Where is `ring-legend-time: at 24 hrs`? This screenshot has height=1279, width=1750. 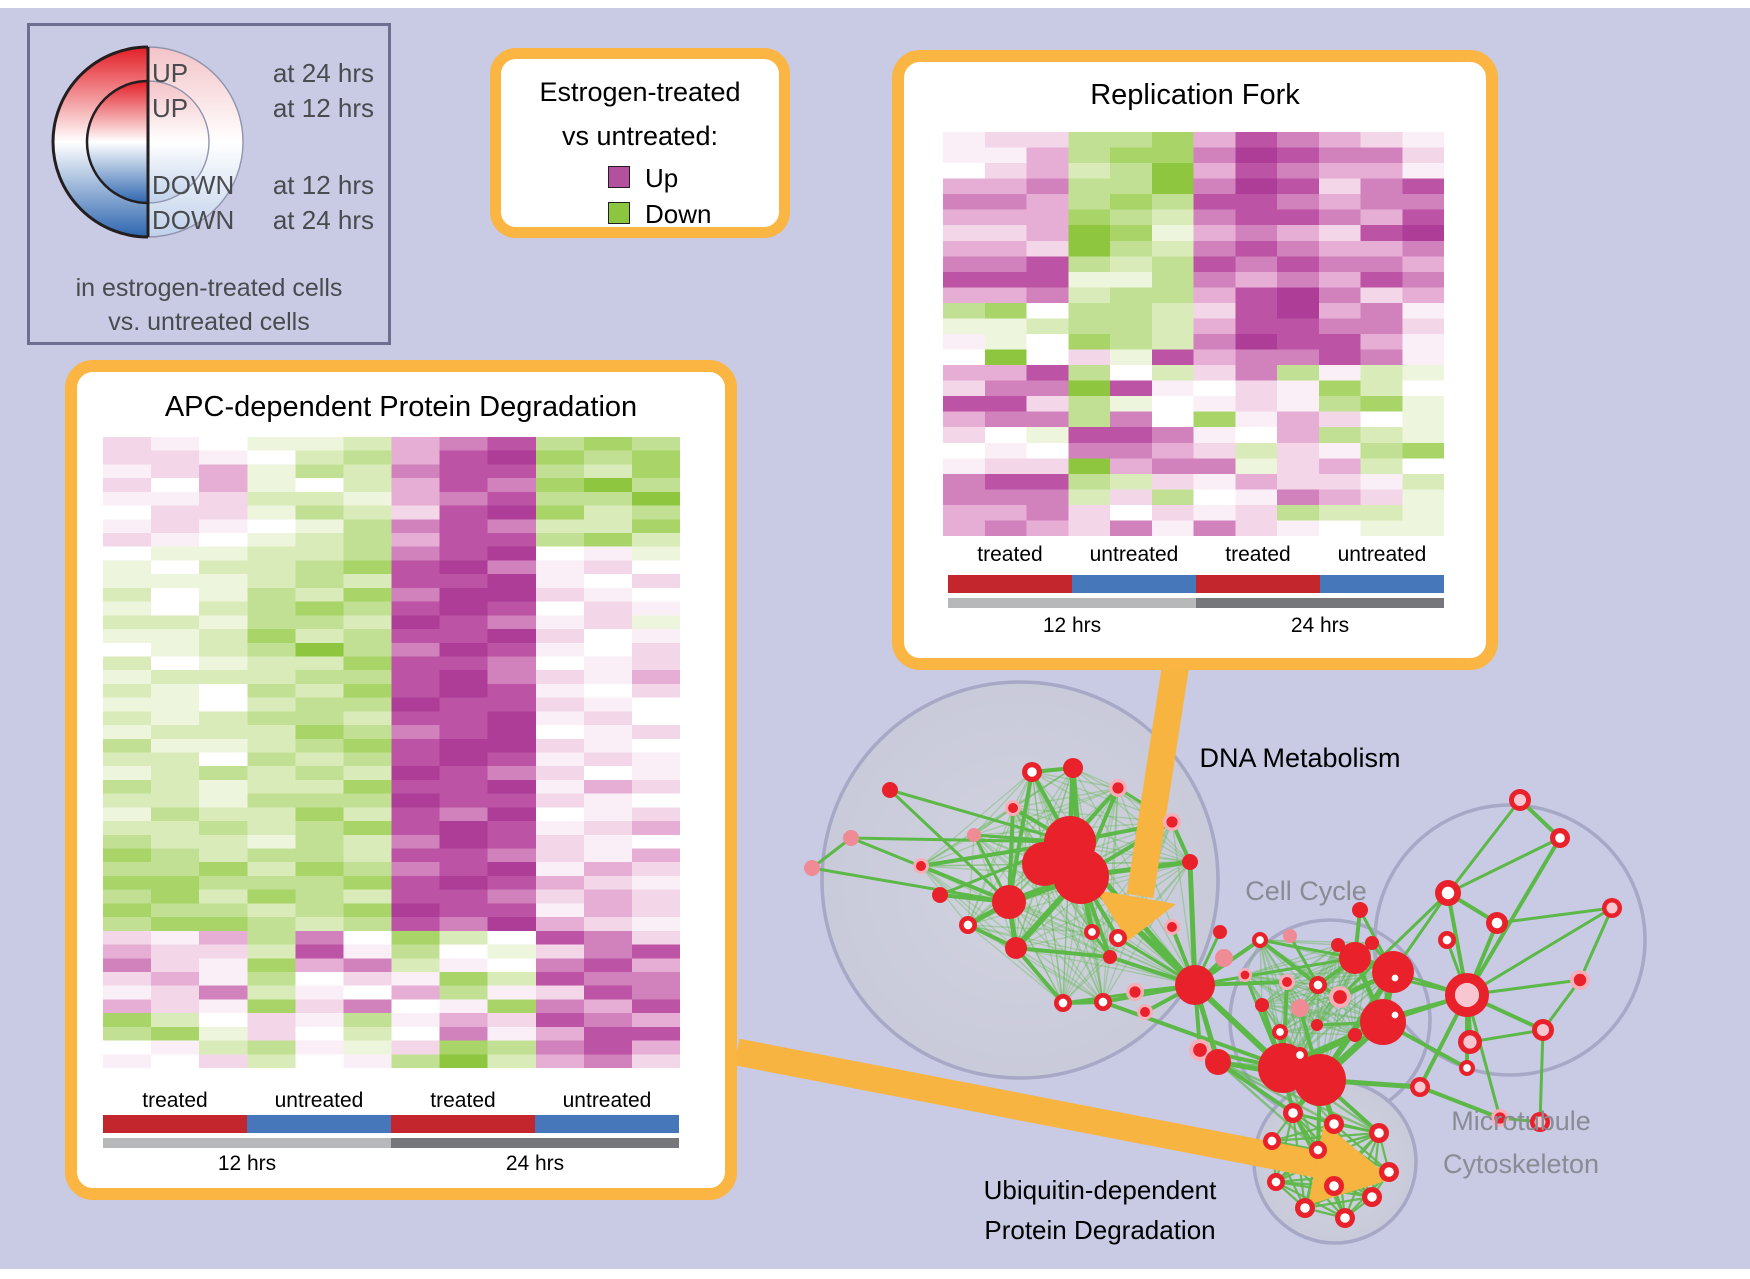 ring-legend-time: at 24 hrs is located at coordinates (323, 220).